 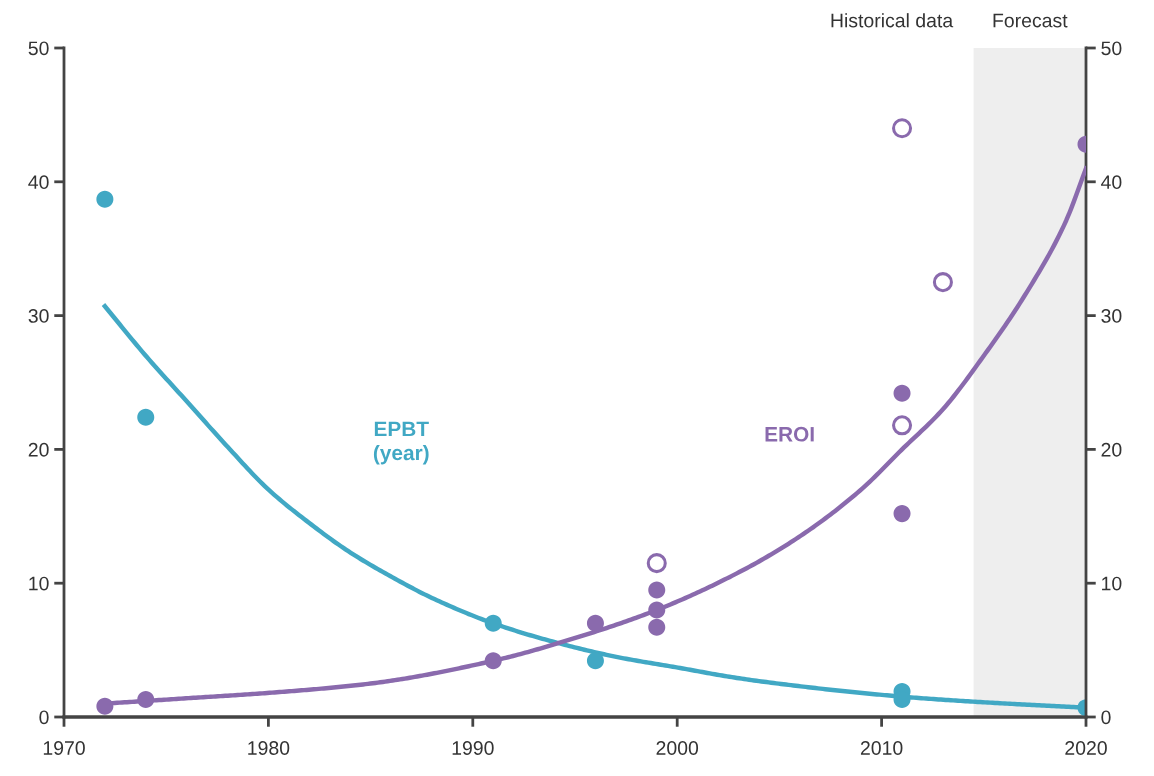 What do you see at coordinates (881, 748) in the screenshot?
I see `x-tick-label: 2010` at bounding box center [881, 748].